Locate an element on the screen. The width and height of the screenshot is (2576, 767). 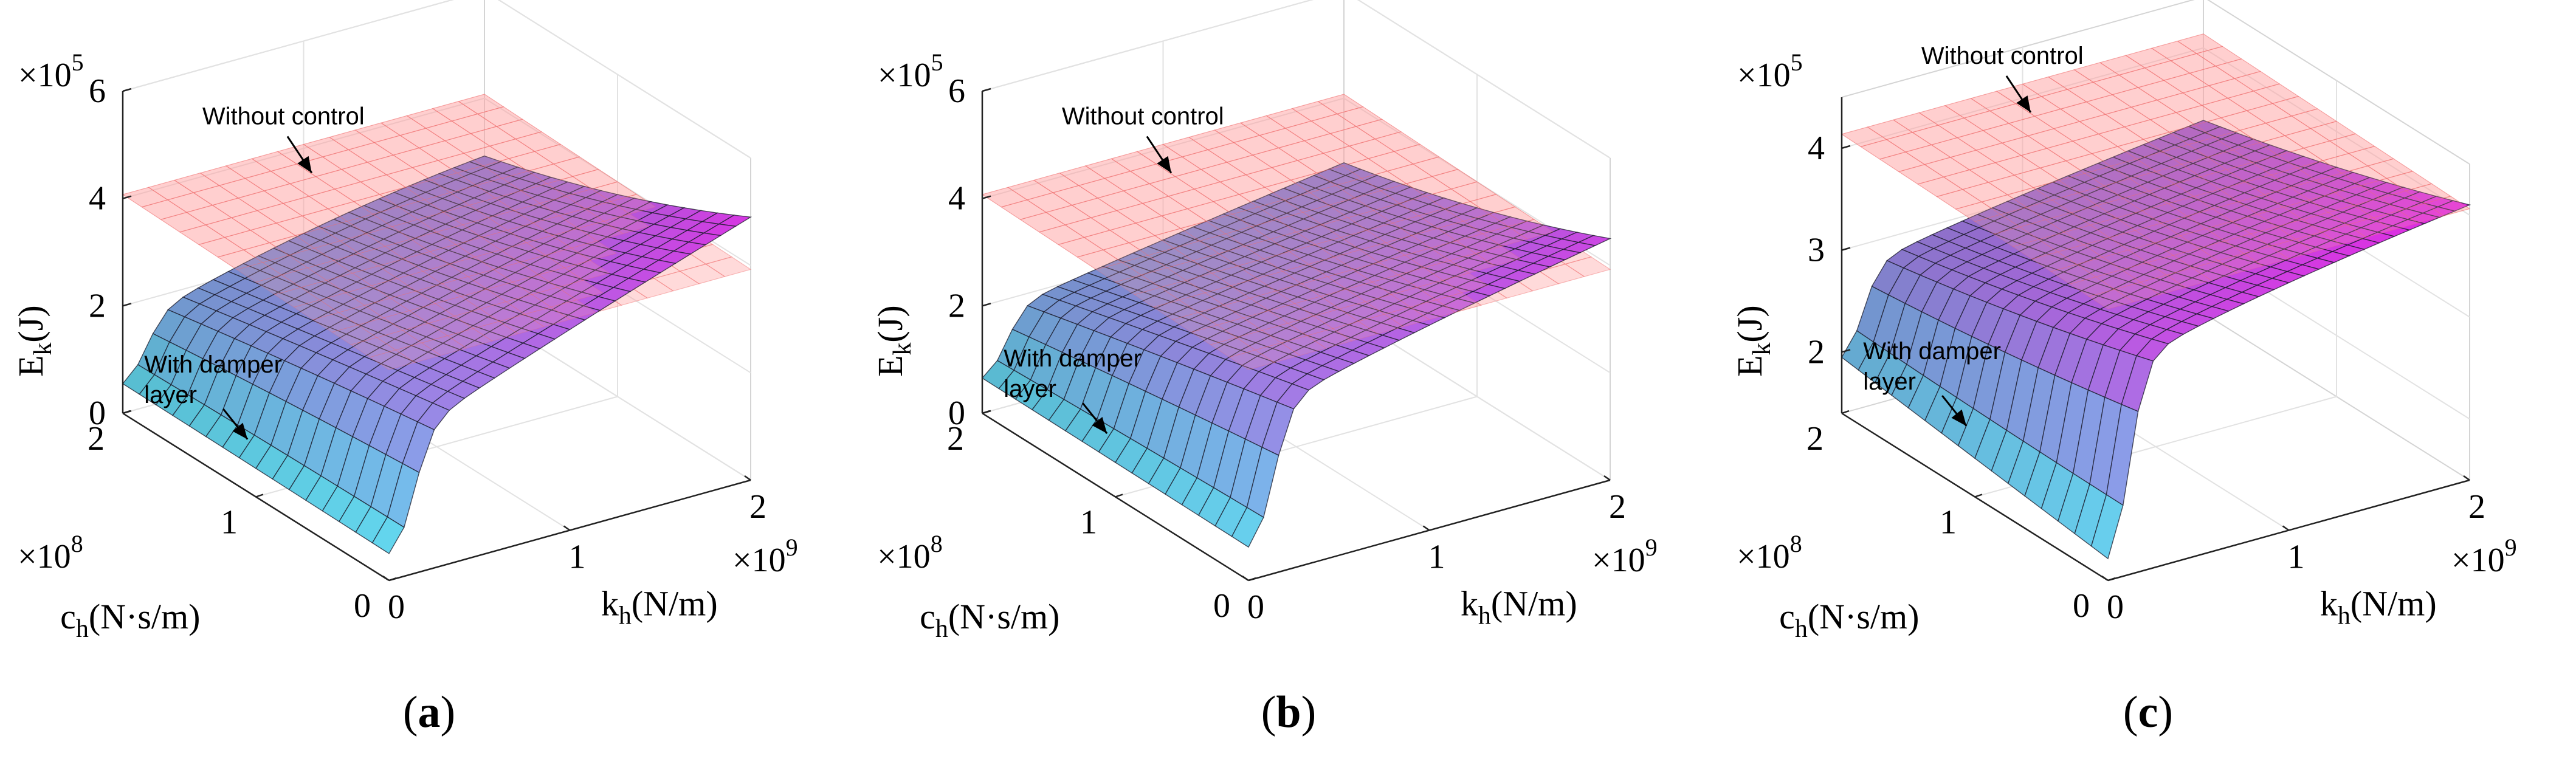
y-exponent: 8 is located at coordinates (937, 543).